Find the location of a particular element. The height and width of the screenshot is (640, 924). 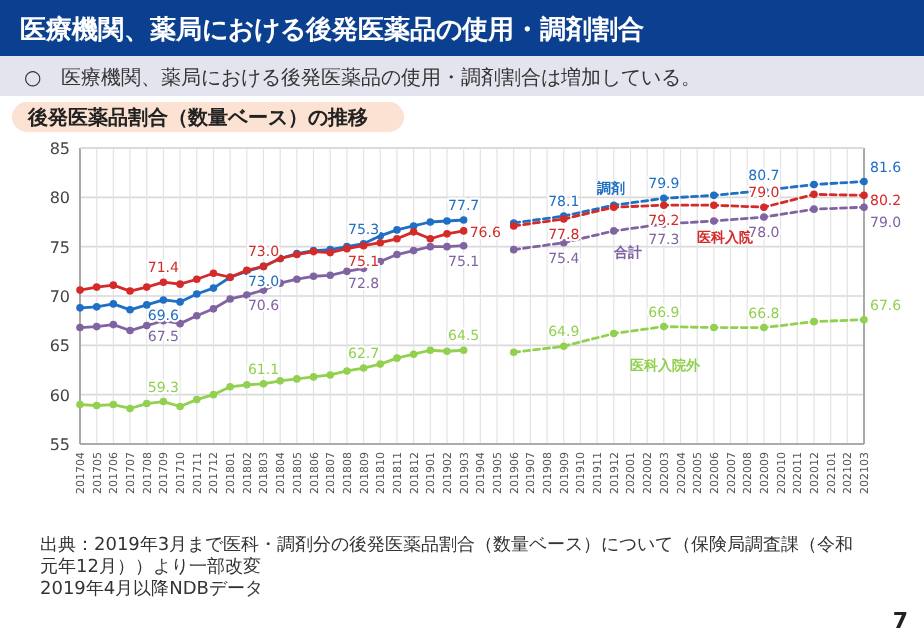

y-tick-label: 65 is located at coordinates (59, 346).